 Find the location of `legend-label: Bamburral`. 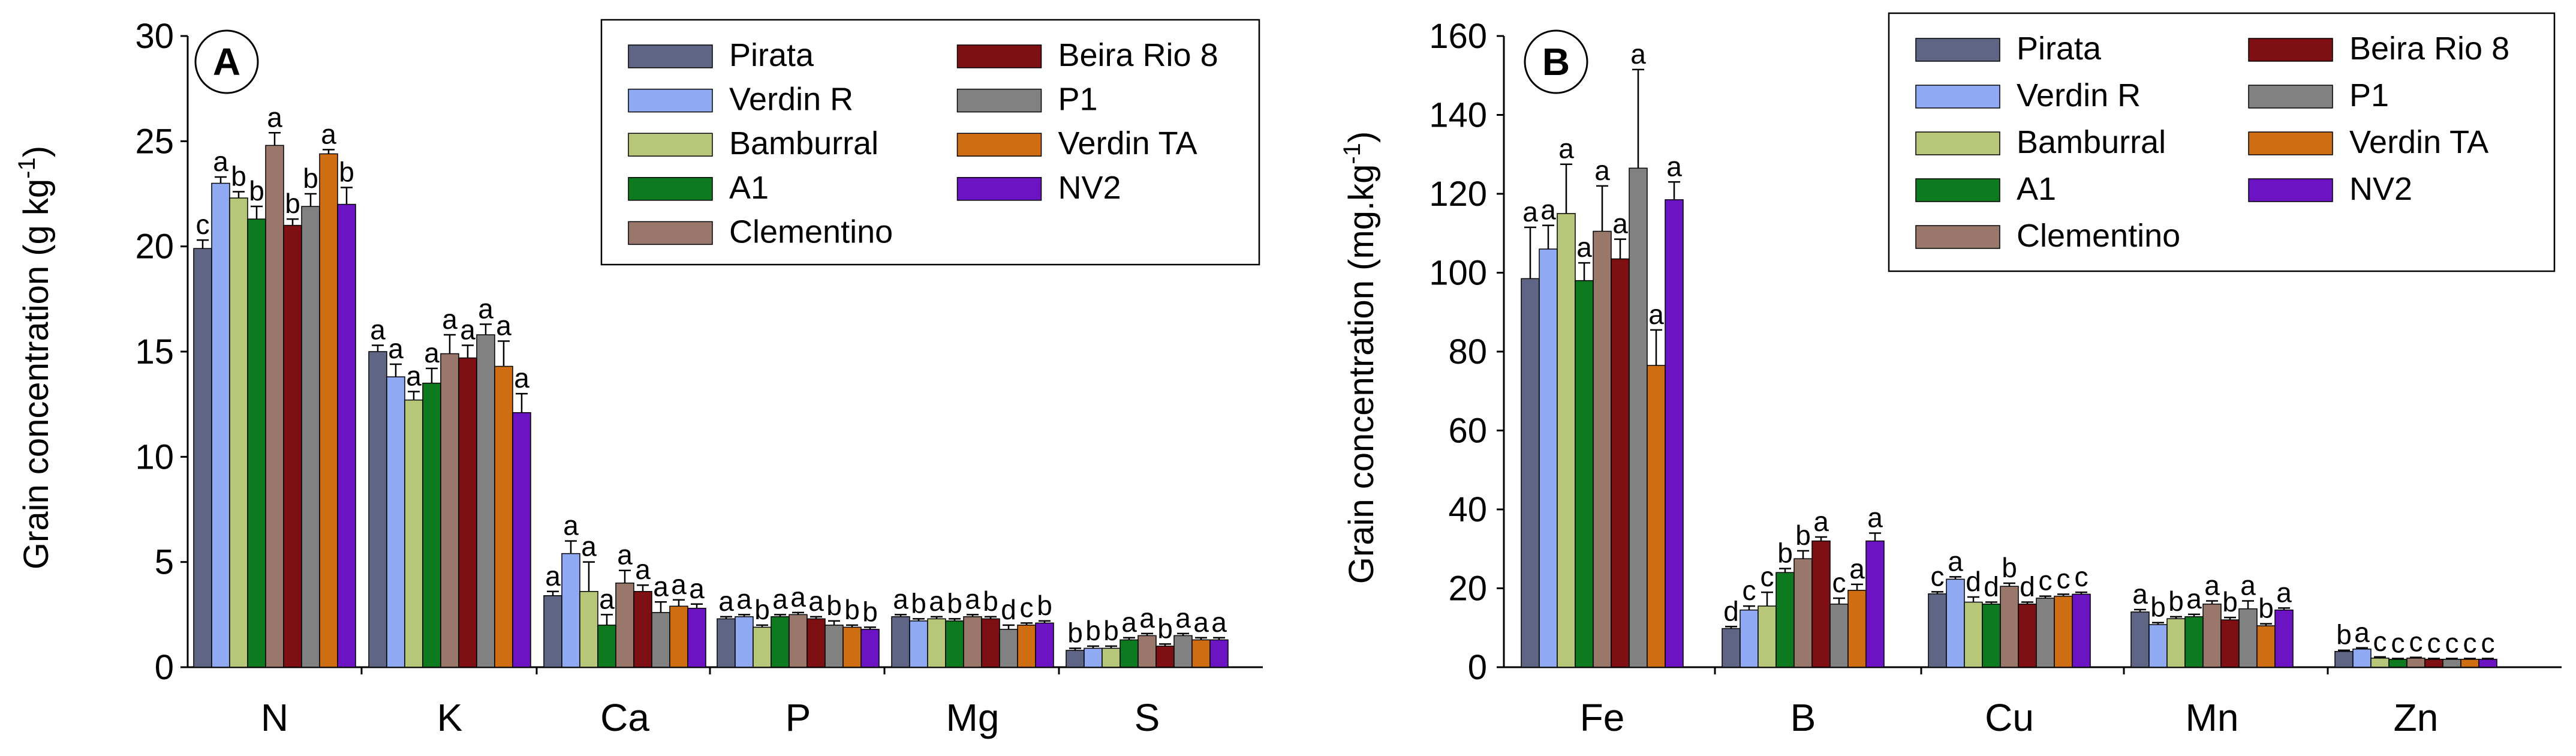

legend-label: Bamburral is located at coordinates (2091, 142).